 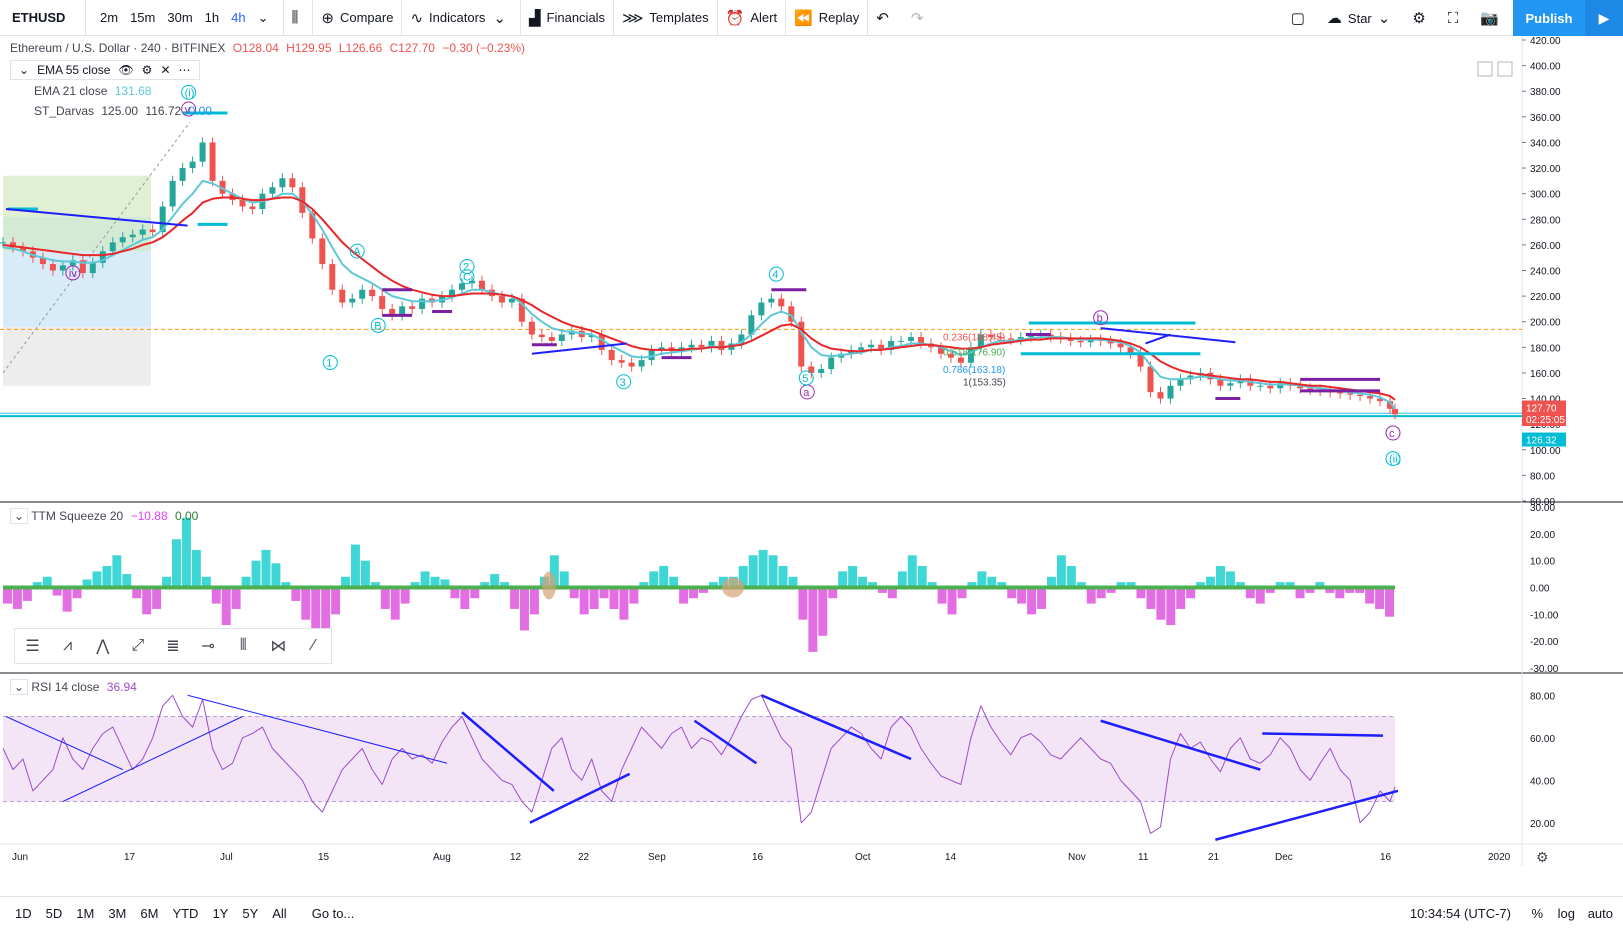 I want to click on price-tick-label: 200.00, so click(x=1545, y=323).